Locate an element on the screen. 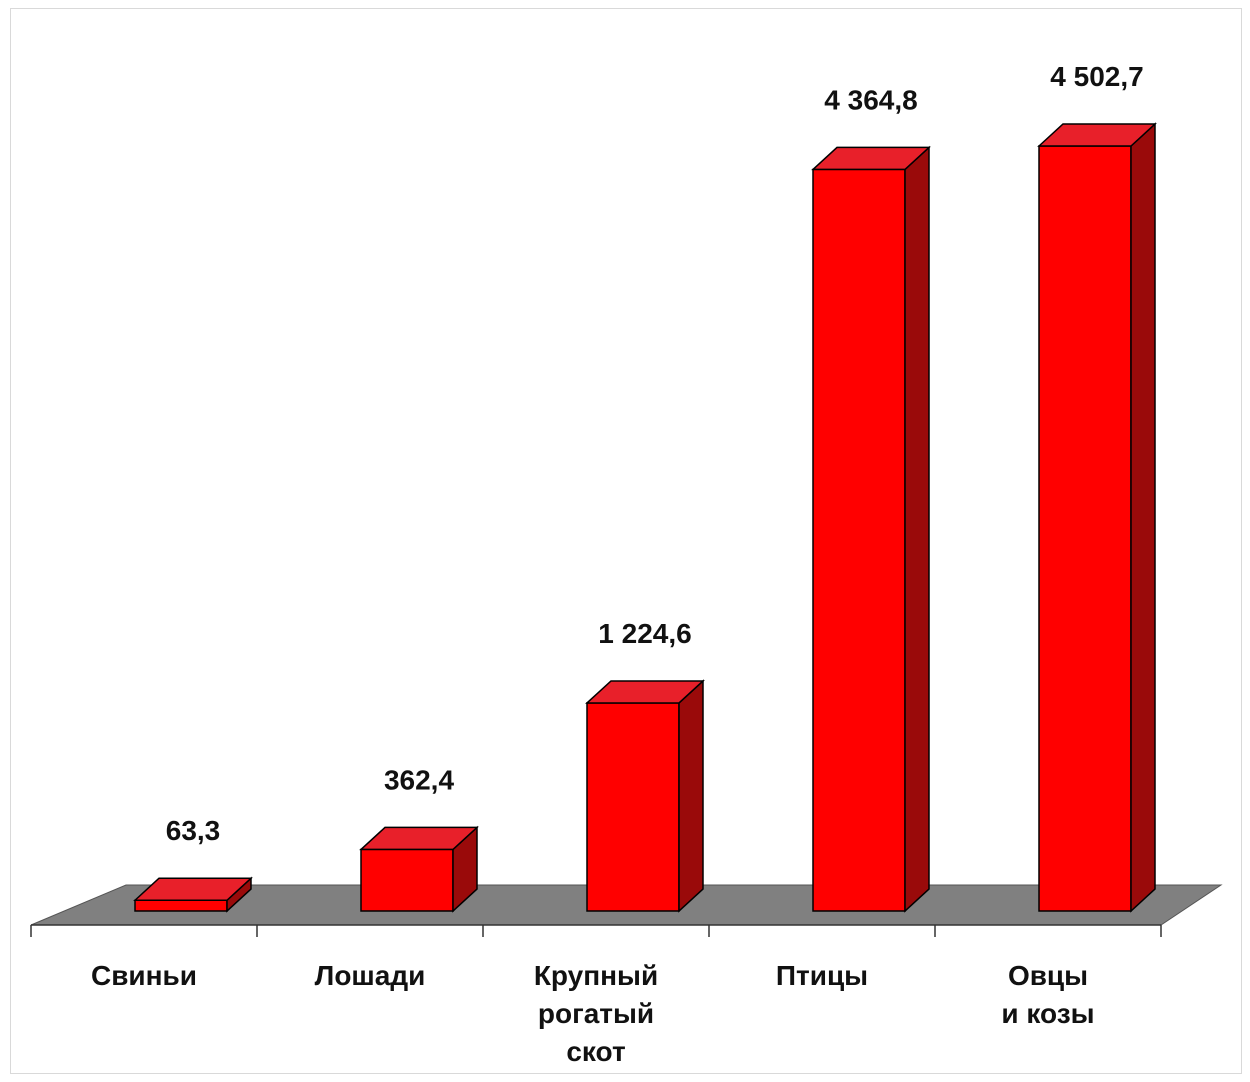 The height and width of the screenshot is (1082, 1250). x-axis is located at coordinates (596, 930).